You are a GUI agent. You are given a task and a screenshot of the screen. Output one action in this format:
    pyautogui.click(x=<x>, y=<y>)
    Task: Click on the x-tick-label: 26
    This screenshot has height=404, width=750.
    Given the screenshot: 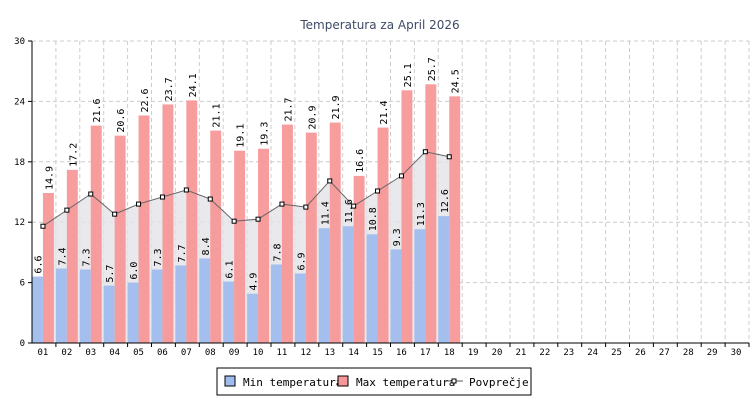 What is the action you would take?
    pyautogui.click(x=640, y=353)
    